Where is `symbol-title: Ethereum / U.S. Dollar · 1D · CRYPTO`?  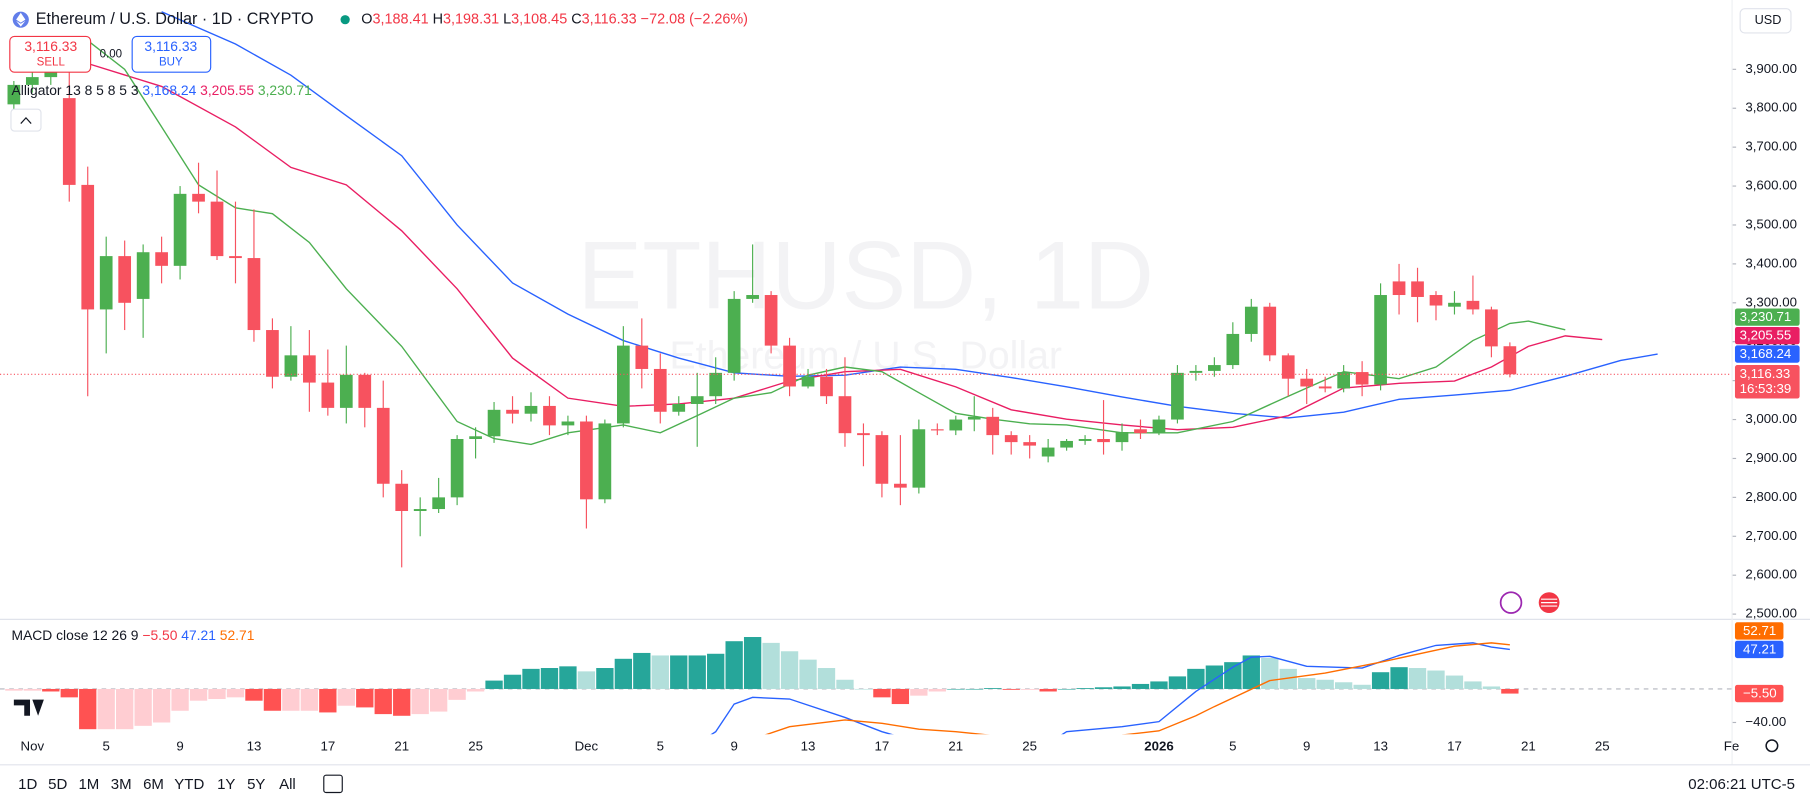
symbol-title: Ethereum / U.S. Dollar · 1D · CRYPTO is located at coordinates (175, 19).